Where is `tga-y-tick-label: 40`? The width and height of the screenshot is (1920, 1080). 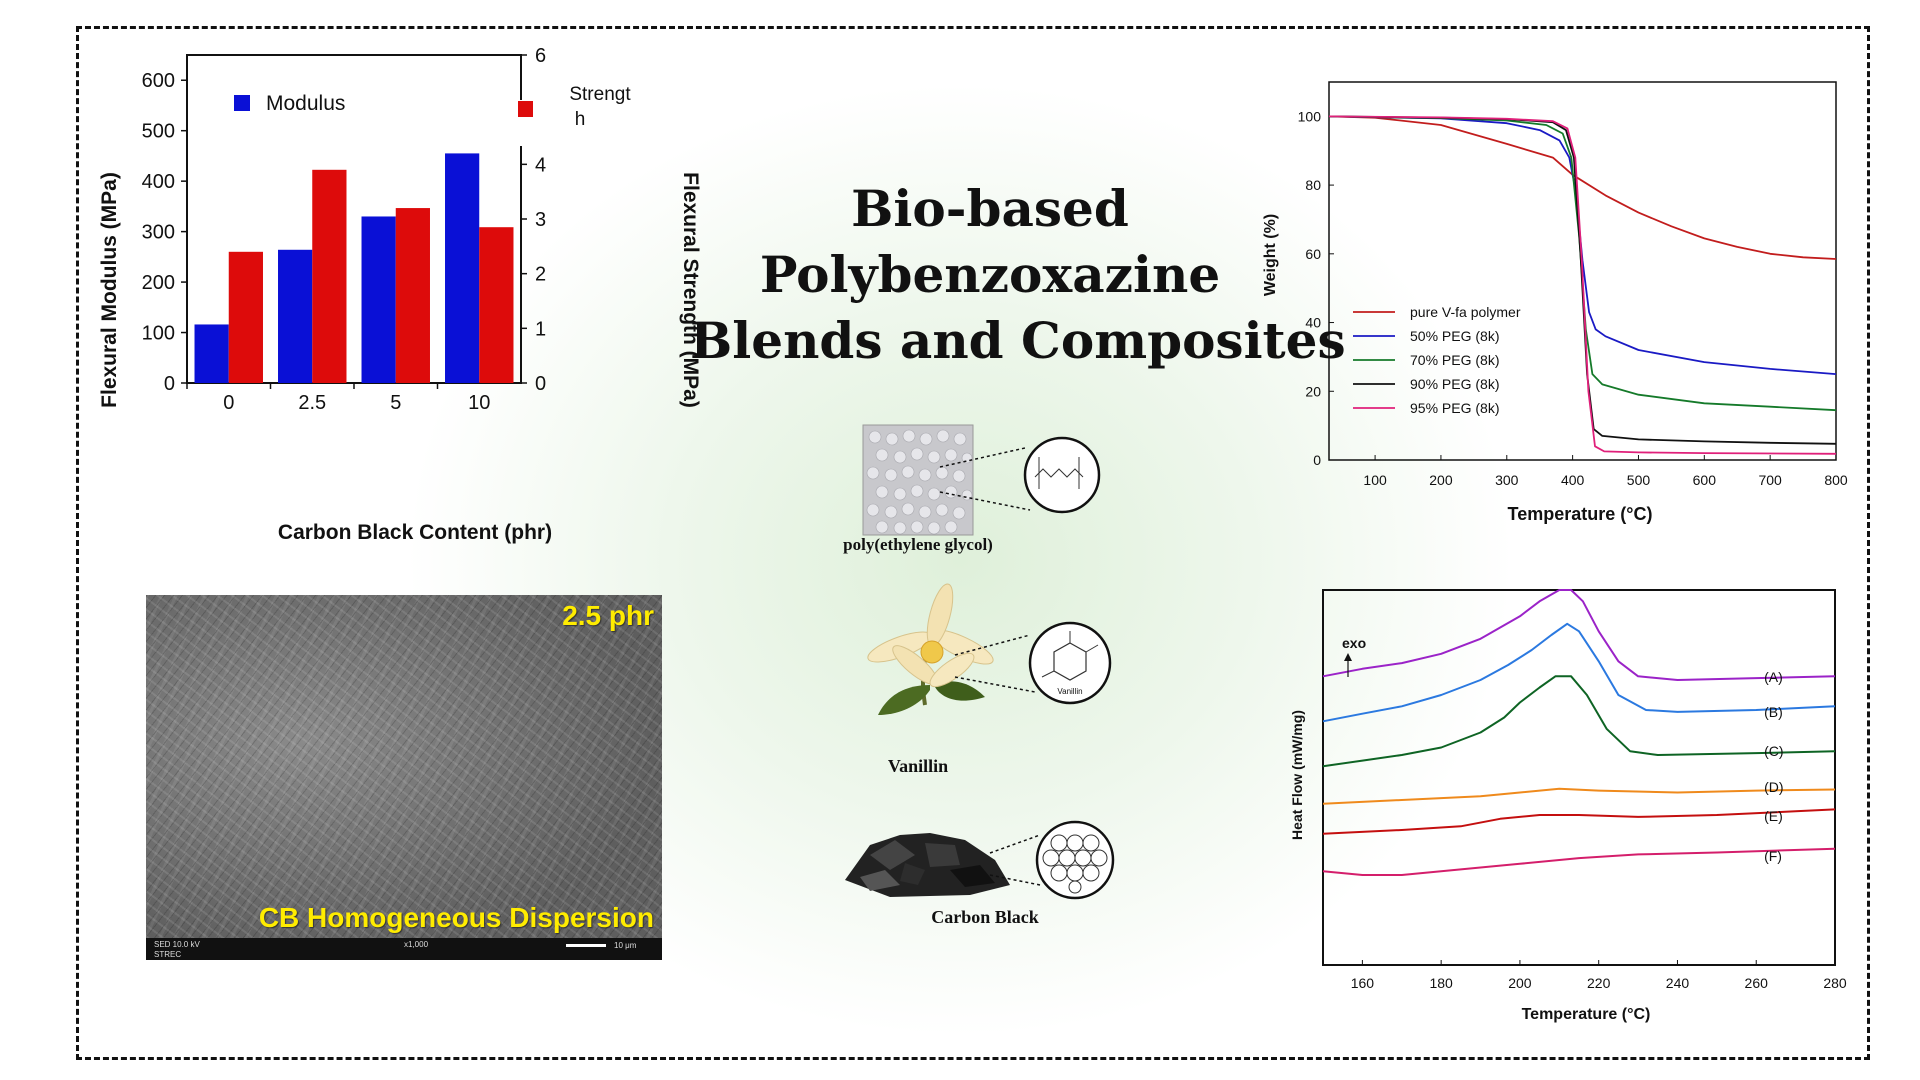 tga-y-tick-label: 40 is located at coordinates (1313, 323).